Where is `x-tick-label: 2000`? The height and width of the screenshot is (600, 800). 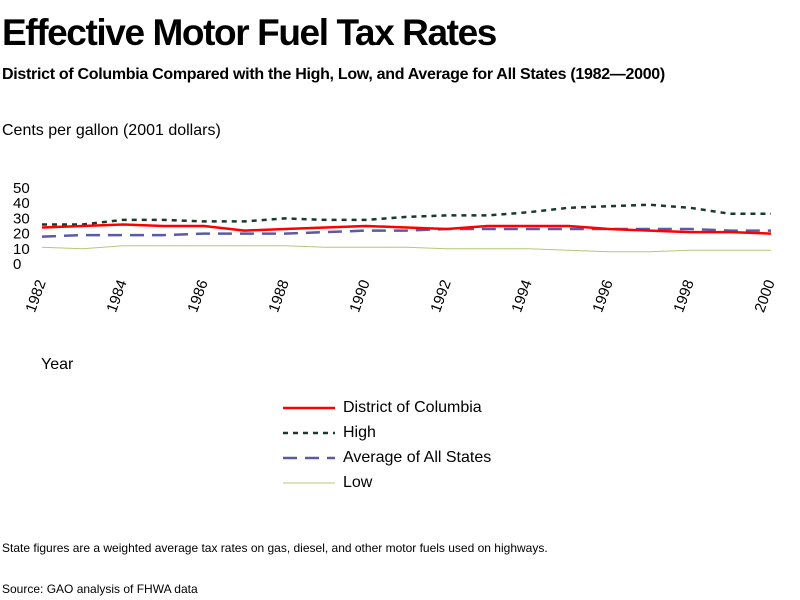 x-tick-label: 2000 is located at coordinates (764, 296).